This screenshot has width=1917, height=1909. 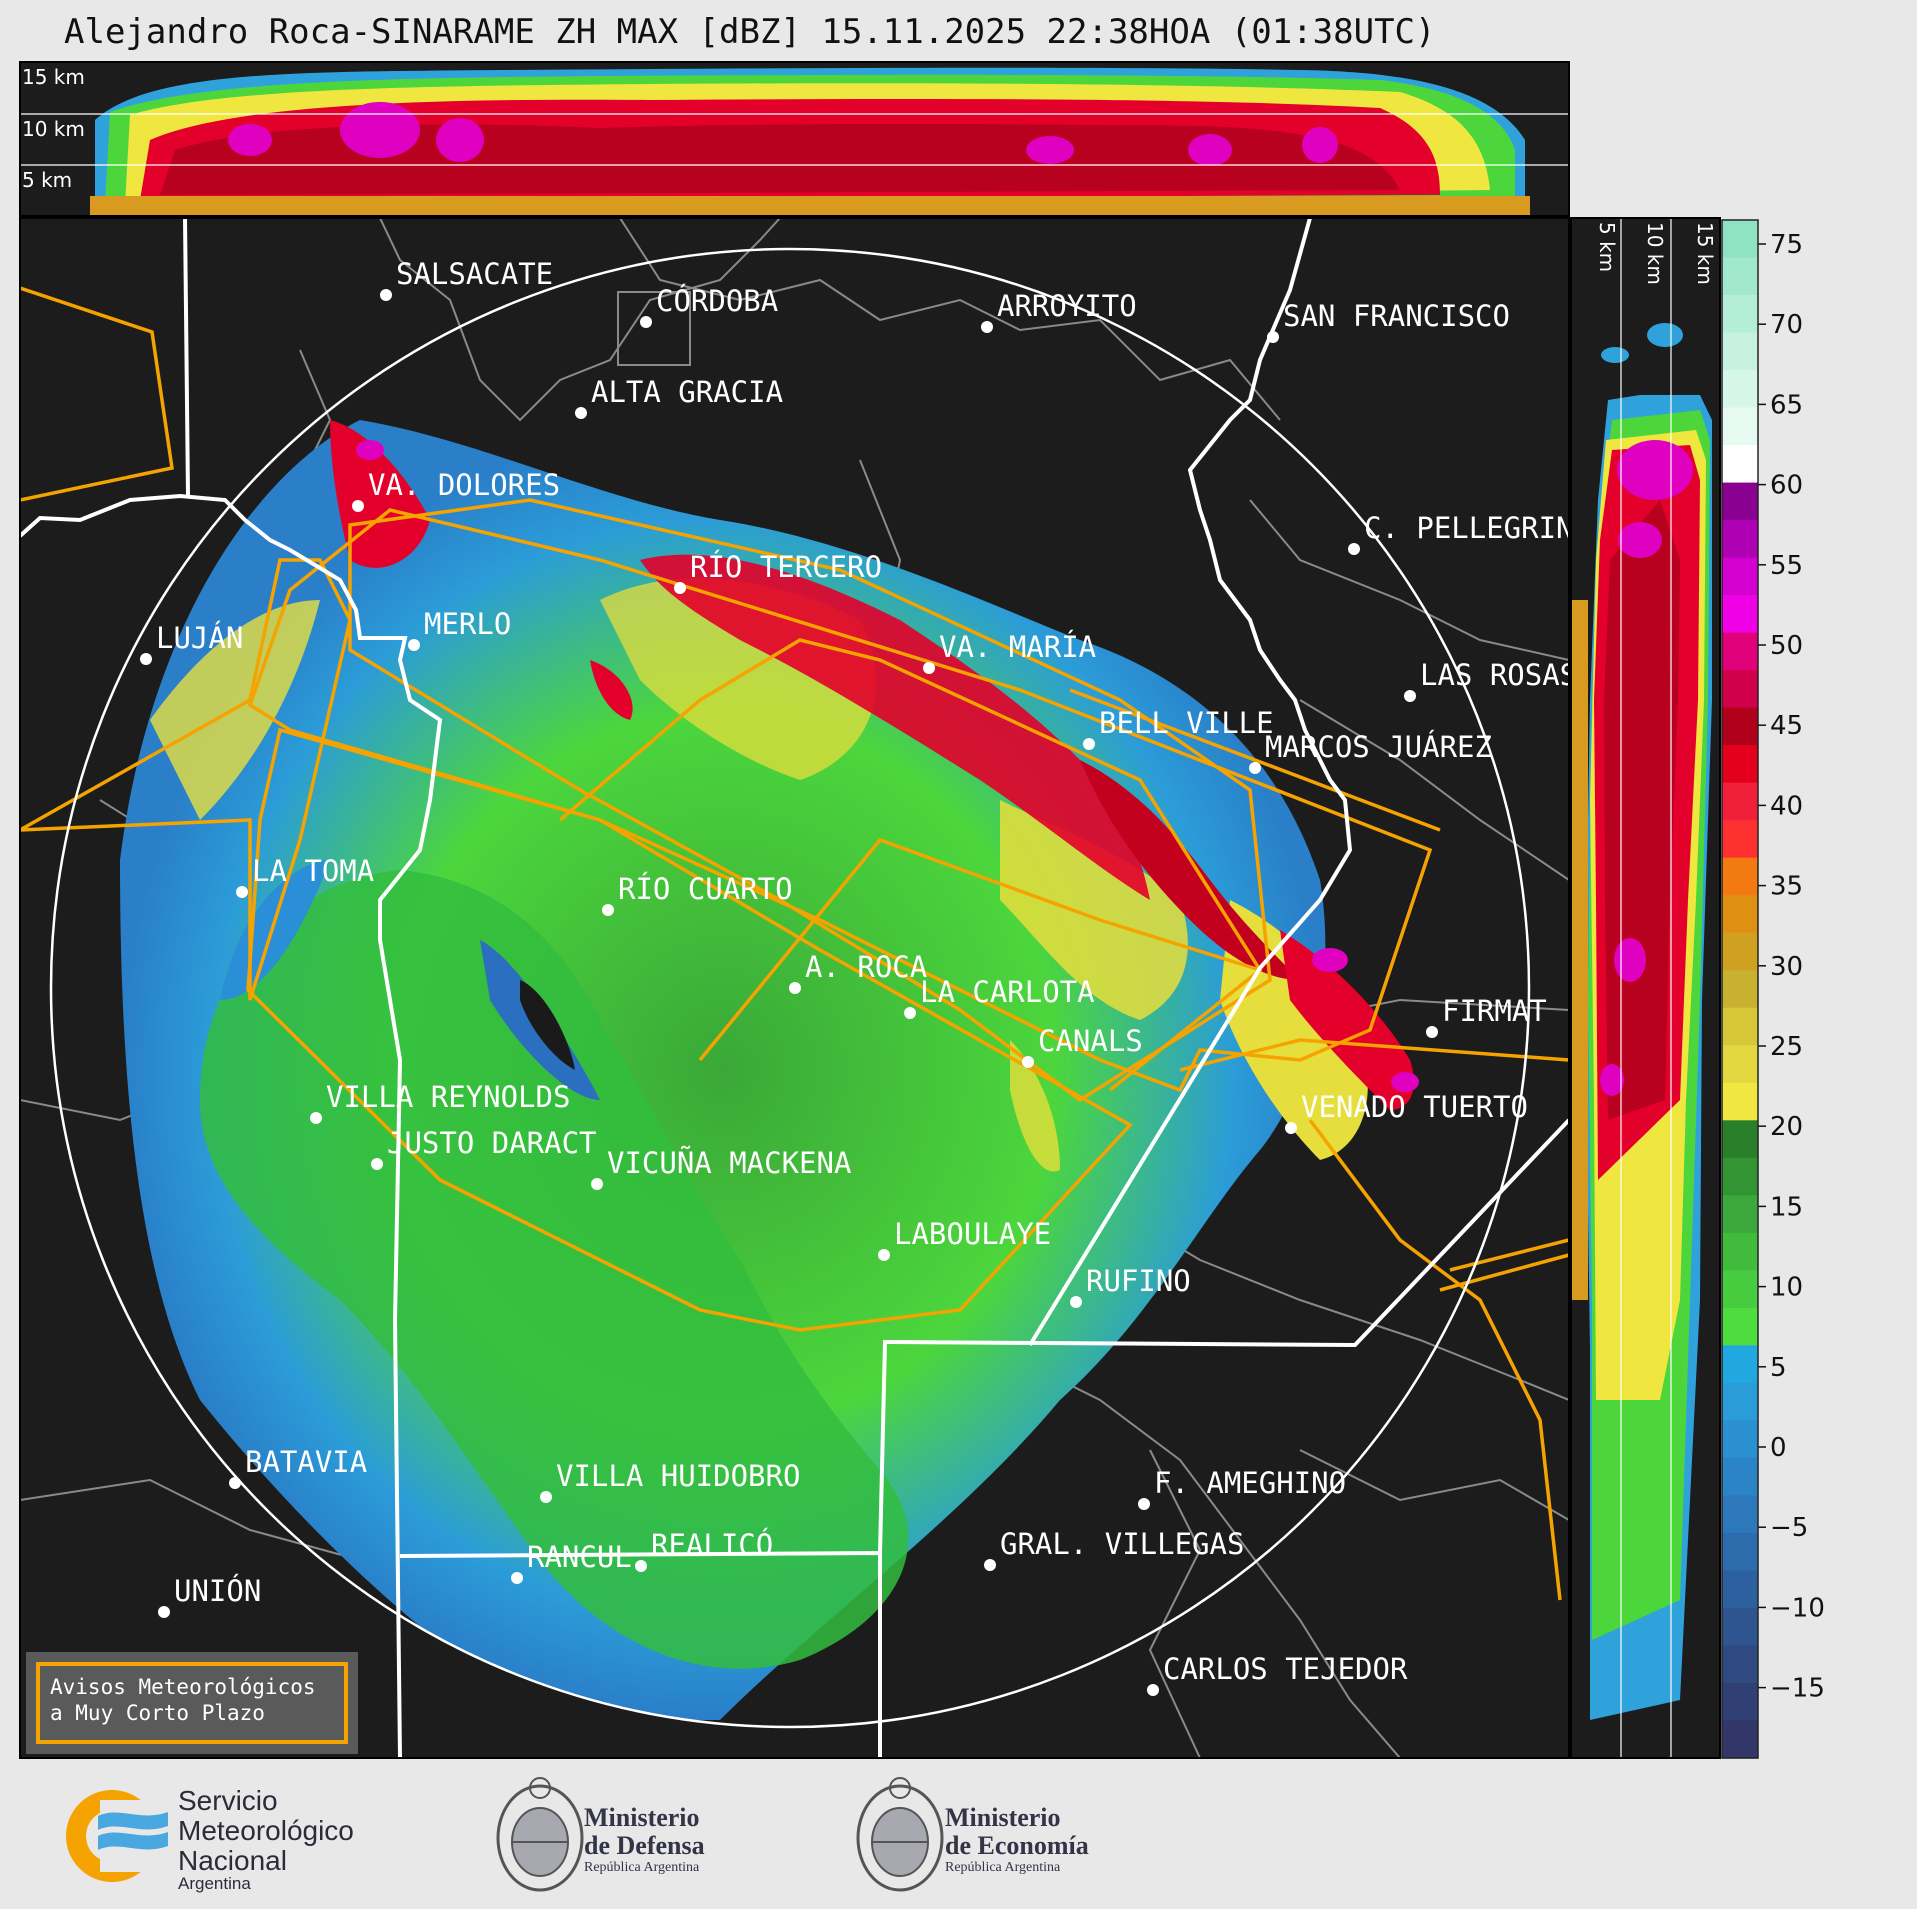 What do you see at coordinates (1789, 1528) in the screenshot?
I see `colorbar-tick-label: −5` at bounding box center [1789, 1528].